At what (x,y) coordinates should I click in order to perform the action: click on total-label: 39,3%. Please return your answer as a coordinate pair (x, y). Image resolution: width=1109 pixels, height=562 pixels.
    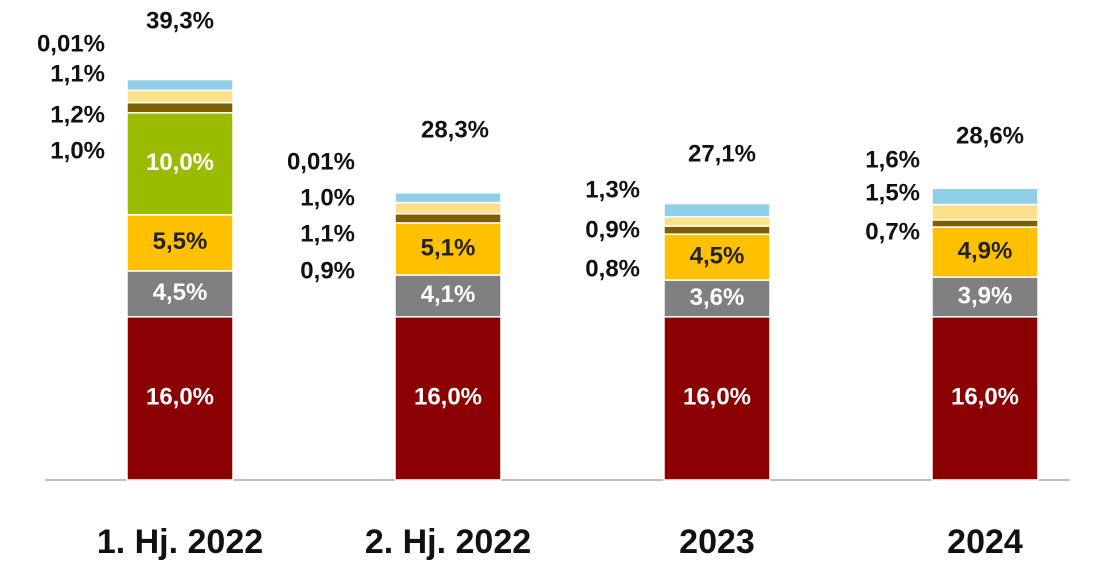
    Looking at the image, I should click on (180, 20).